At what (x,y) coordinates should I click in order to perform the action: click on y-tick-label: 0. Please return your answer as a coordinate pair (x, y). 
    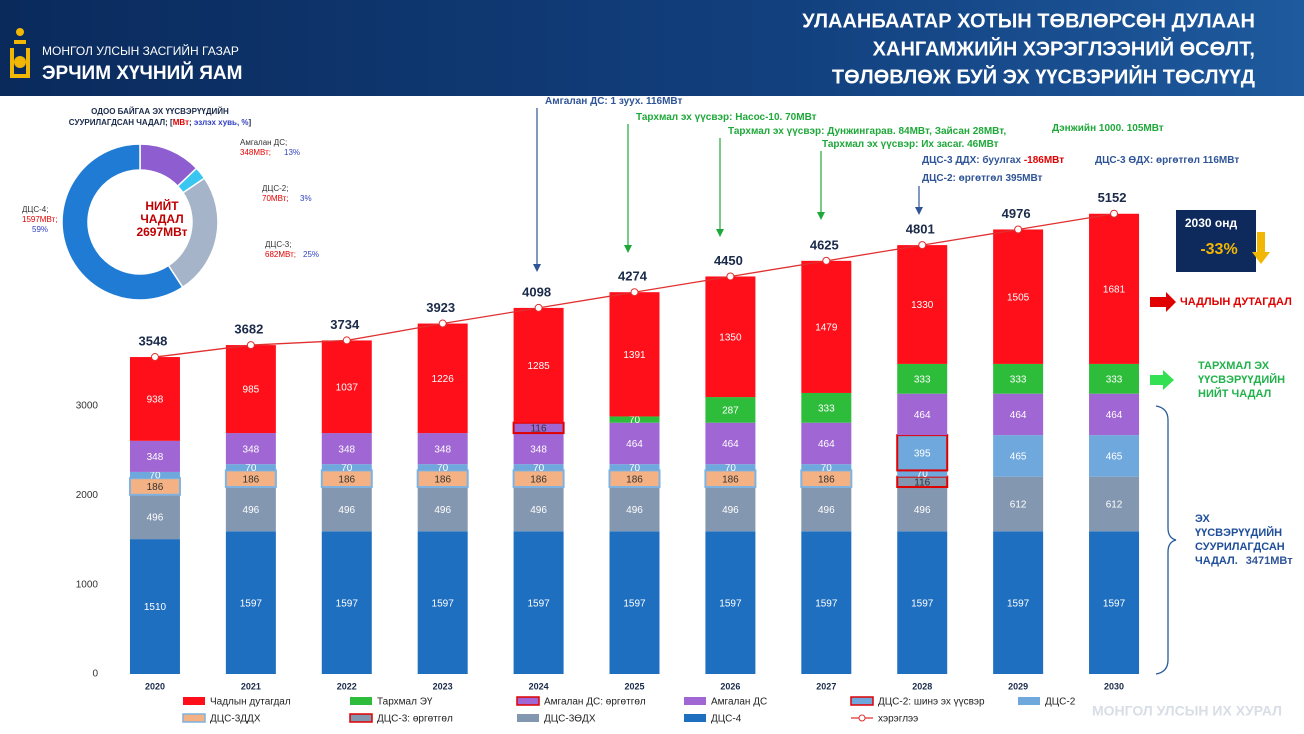
    Looking at the image, I should click on (95, 674).